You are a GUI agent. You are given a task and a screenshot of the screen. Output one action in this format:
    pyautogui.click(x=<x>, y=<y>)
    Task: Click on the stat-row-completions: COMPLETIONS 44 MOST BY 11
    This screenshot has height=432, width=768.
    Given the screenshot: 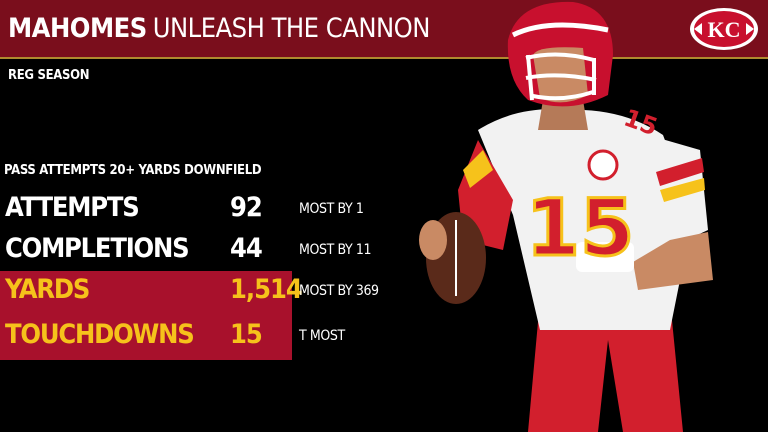 What is the action you would take?
    pyautogui.click(x=195, y=249)
    